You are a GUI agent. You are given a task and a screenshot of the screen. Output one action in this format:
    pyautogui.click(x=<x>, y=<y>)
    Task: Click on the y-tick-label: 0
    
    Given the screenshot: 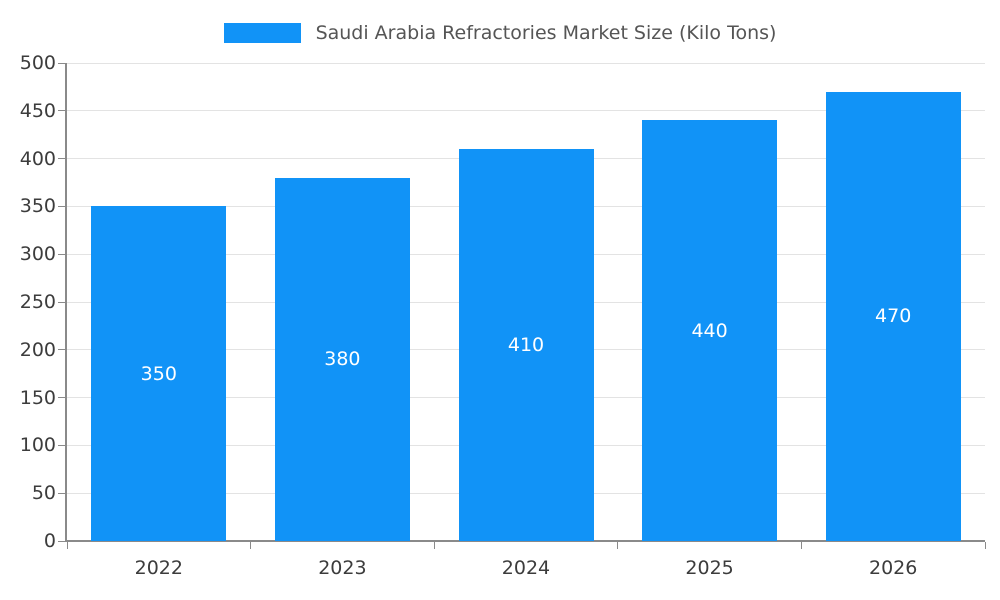 What is the action you would take?
    pyautogui.click(x=49, y=541)
    